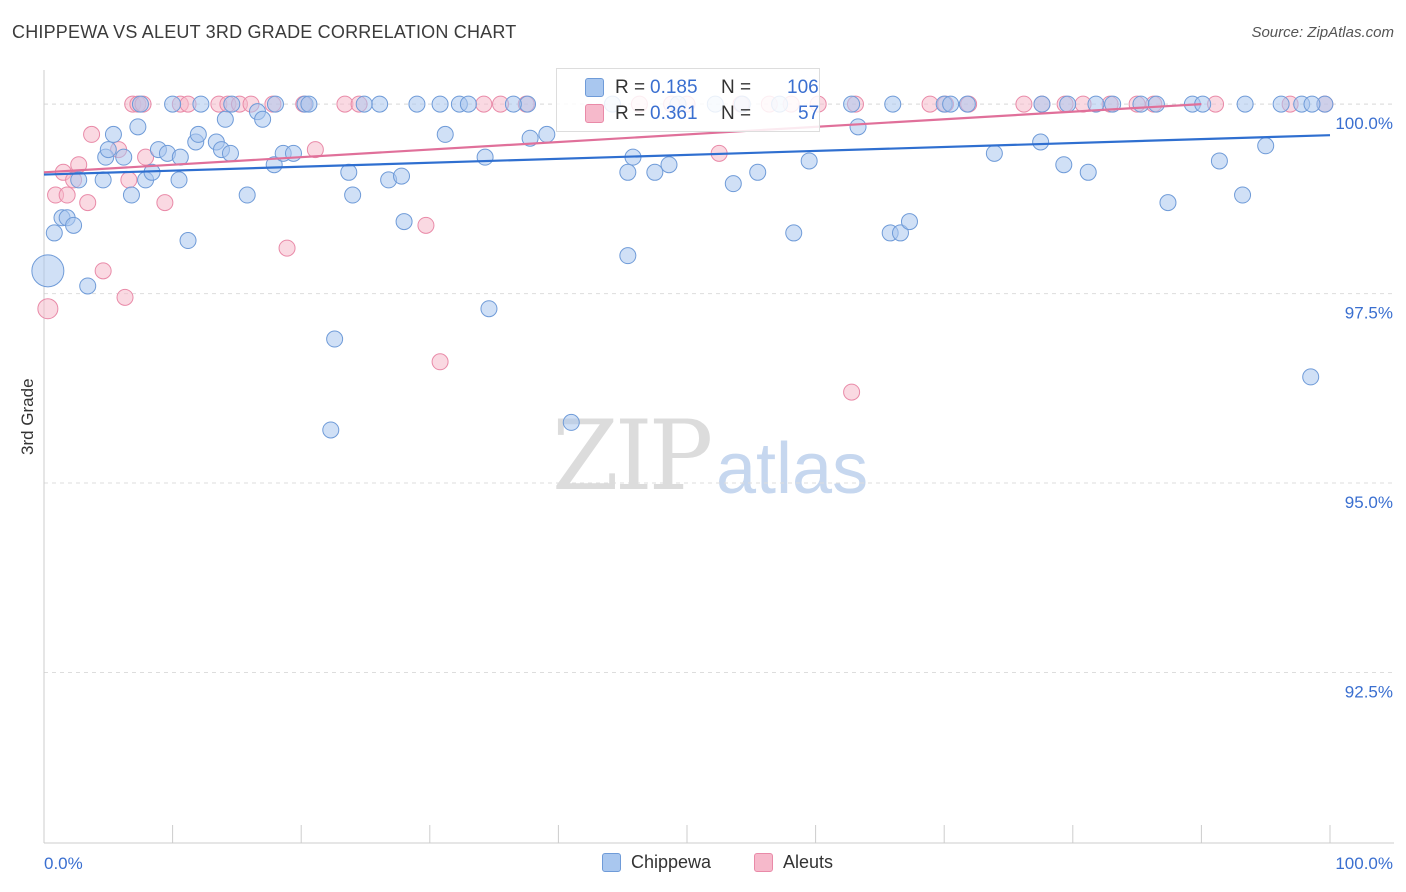 The width and height of the screenshot is (1406, 892). I want to click on legend-label-aleuts: Aleuts, so click(808, 862).